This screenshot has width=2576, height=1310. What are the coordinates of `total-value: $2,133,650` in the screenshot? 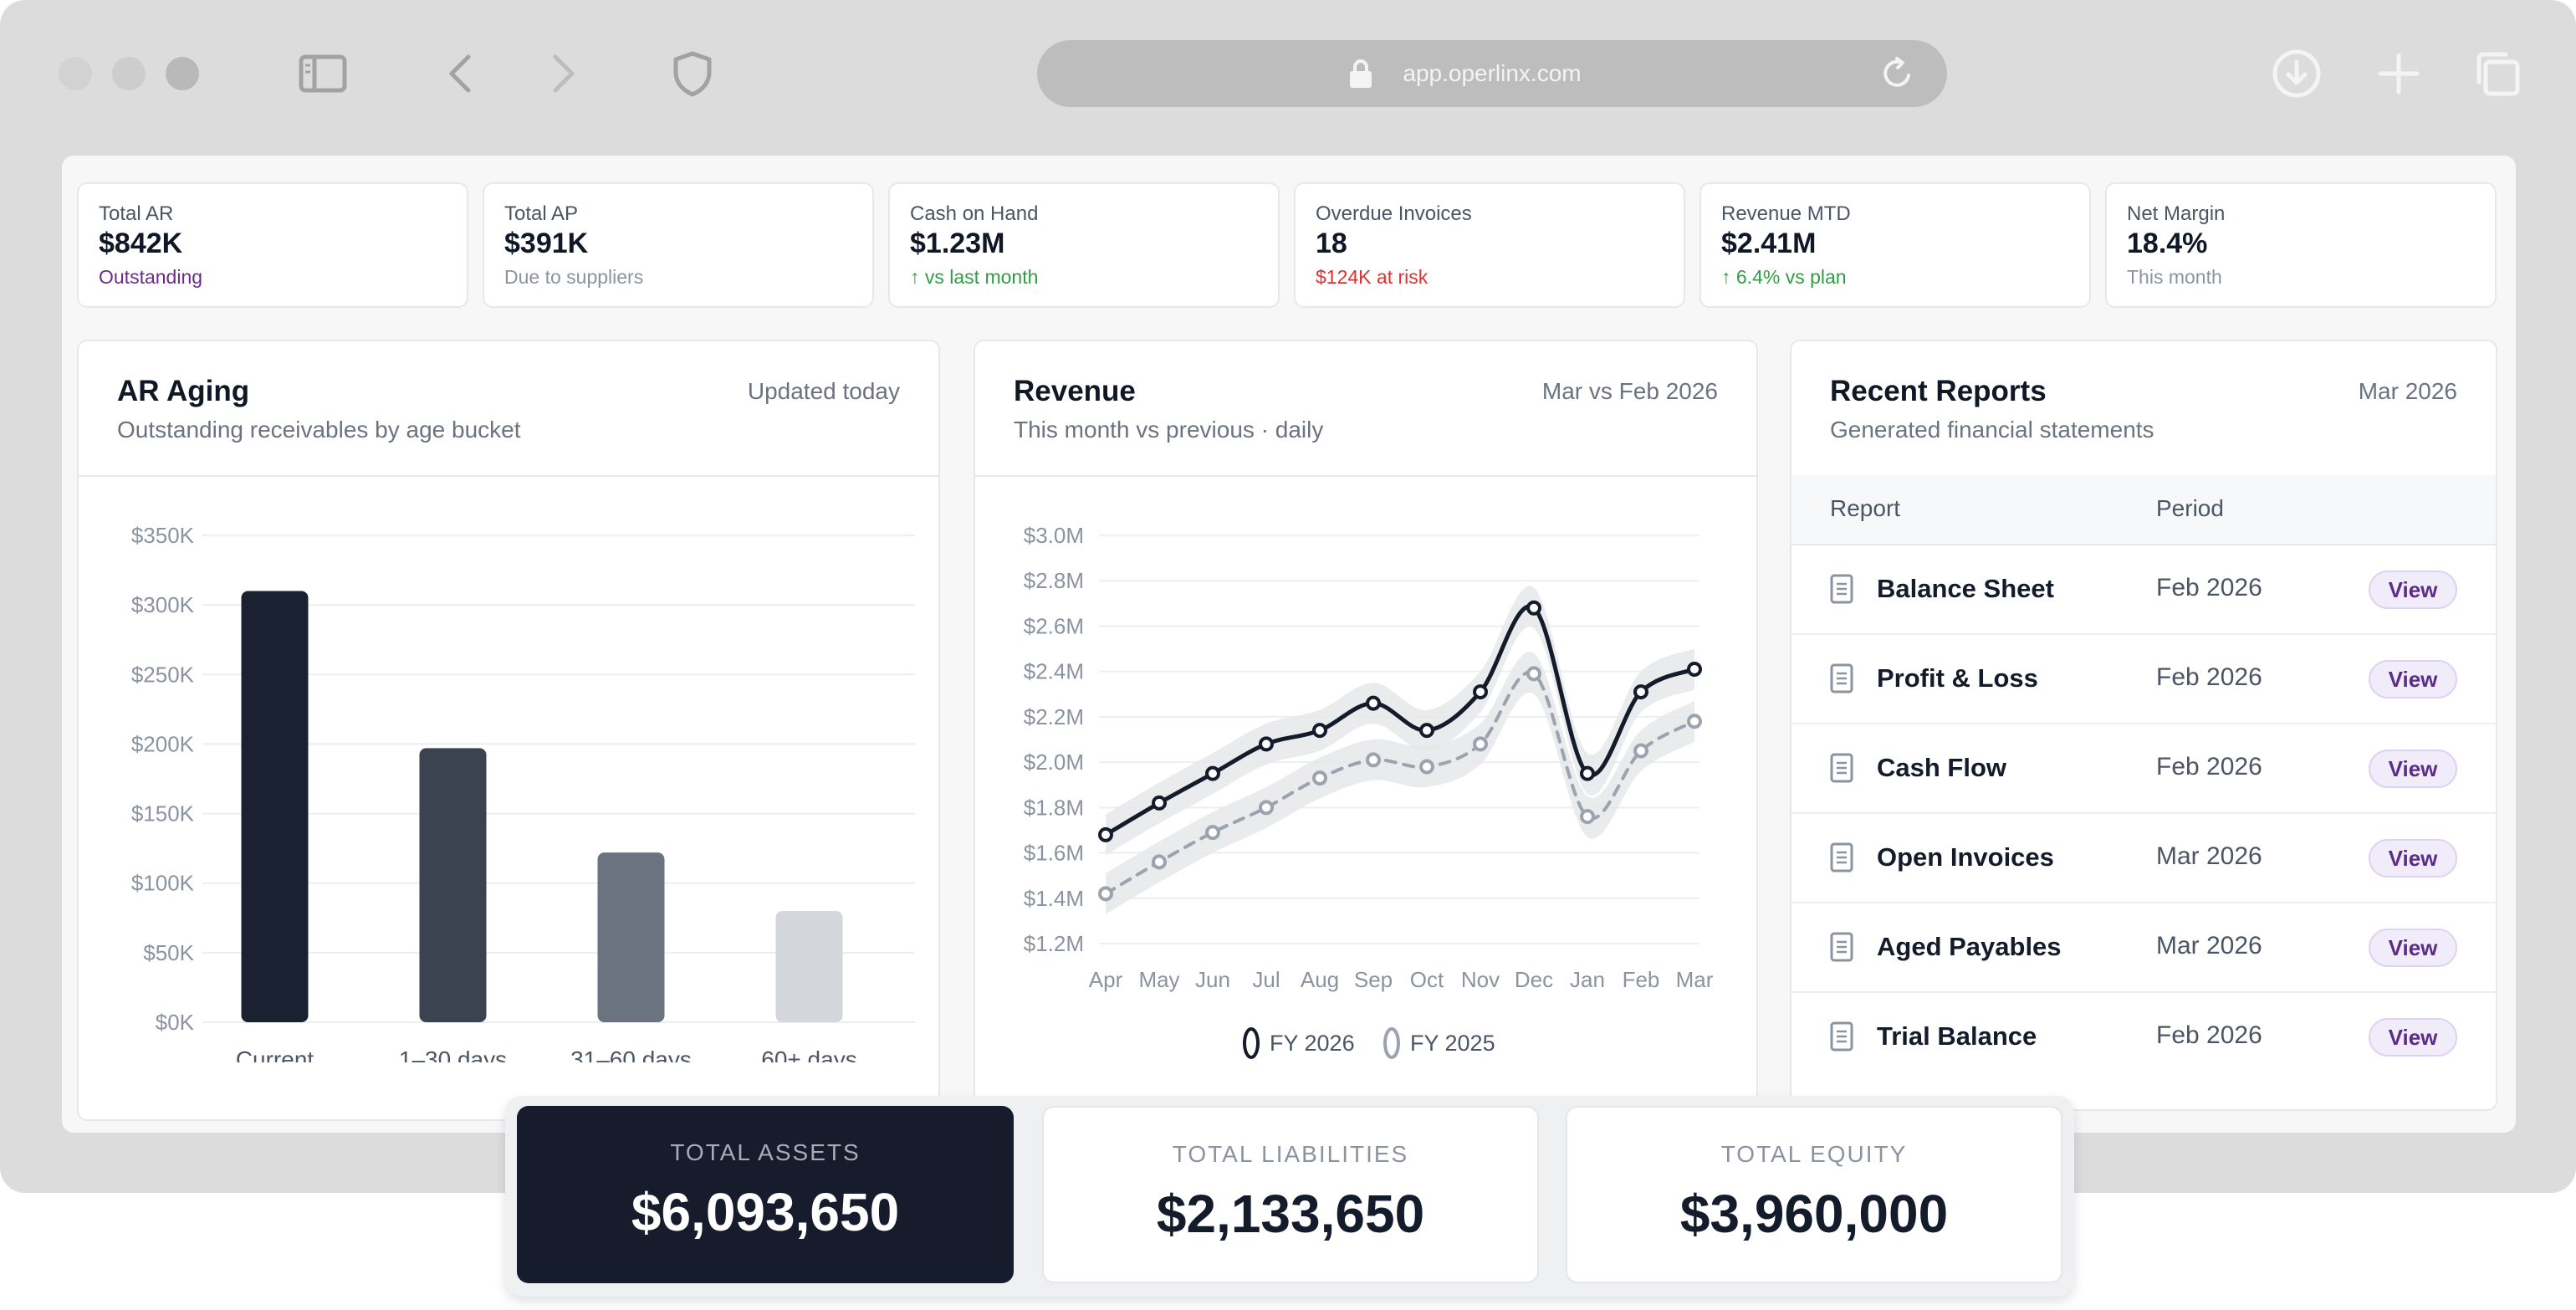 It's located at (1290, 1214).